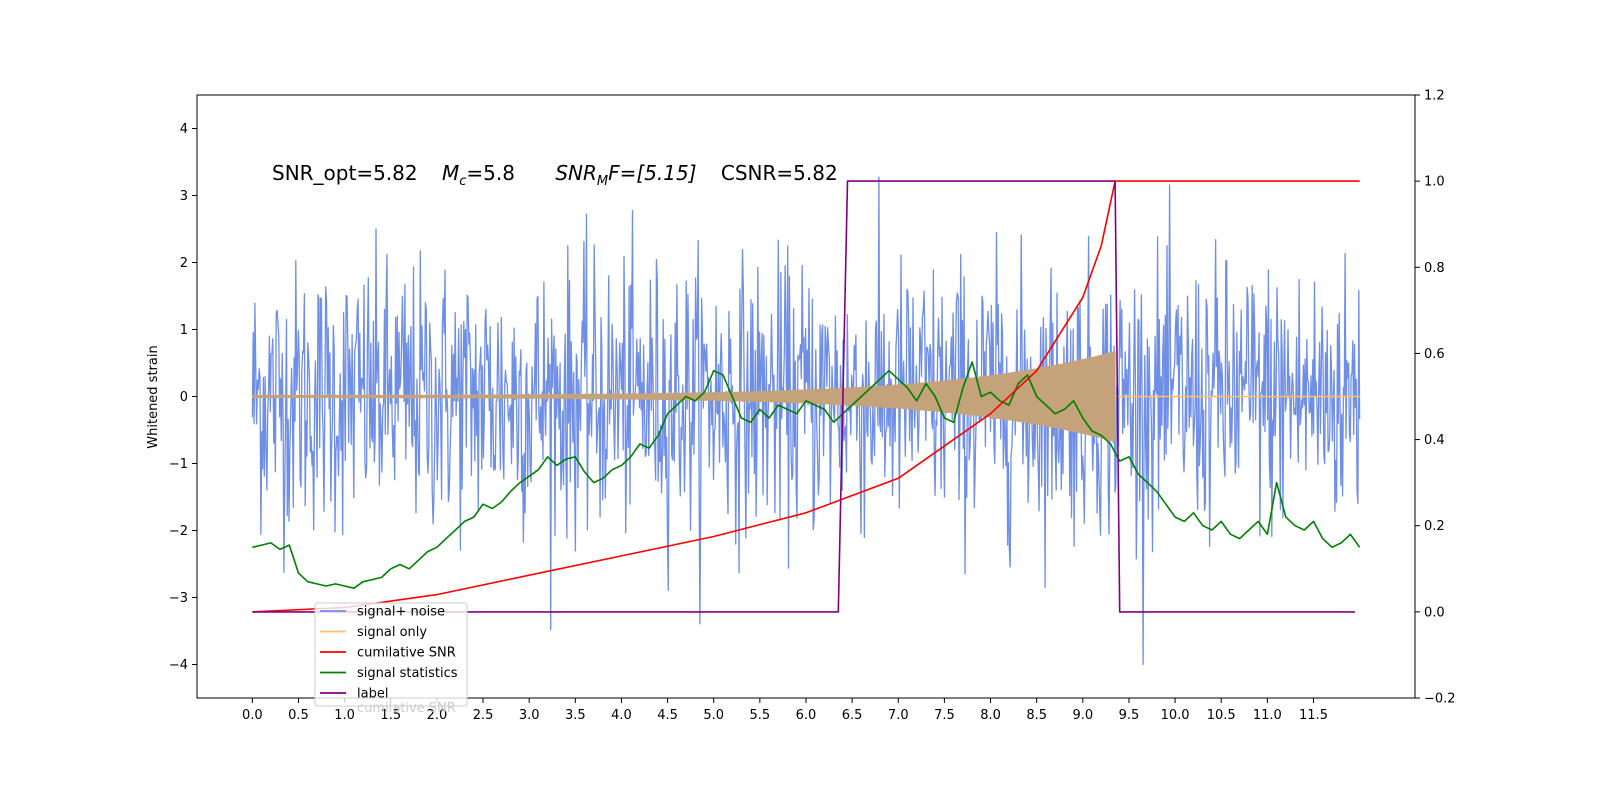 This screenshot has width=1600, height=800. Describe the element at coordinates (713, 715) in the screenshot. I see `x-tick-label: 5.0` at that location.